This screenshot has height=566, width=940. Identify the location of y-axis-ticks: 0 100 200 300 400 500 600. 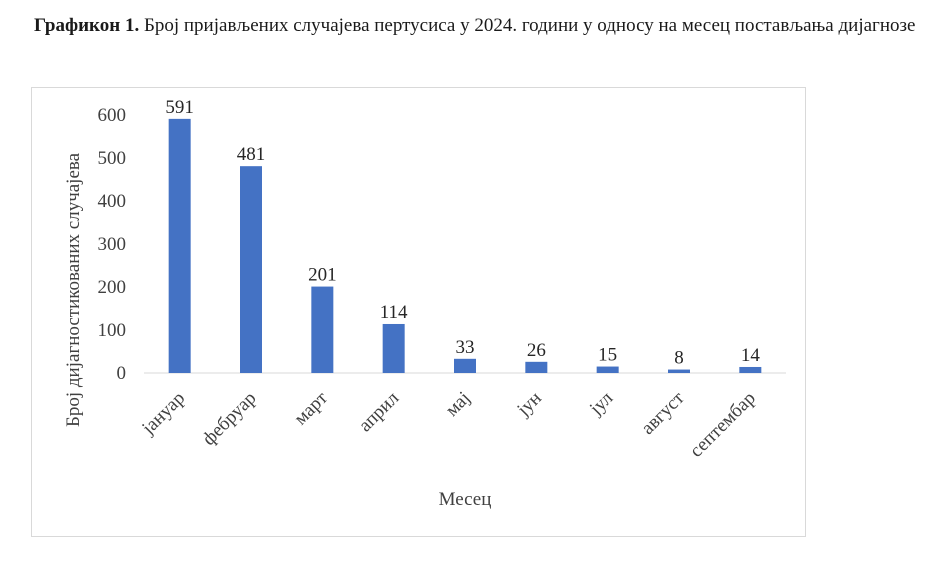
(112, 244).